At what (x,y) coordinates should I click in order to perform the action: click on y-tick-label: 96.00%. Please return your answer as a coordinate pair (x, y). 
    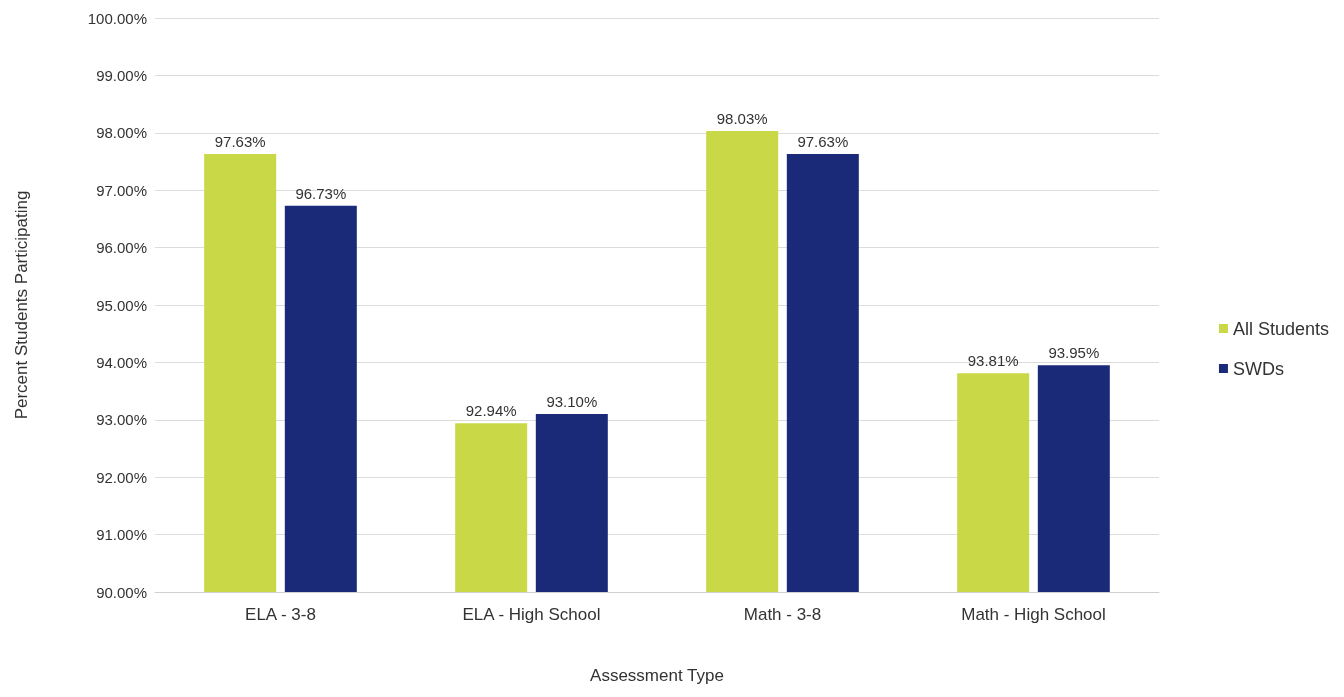
    Looking at the image, I should click on (121, 248).